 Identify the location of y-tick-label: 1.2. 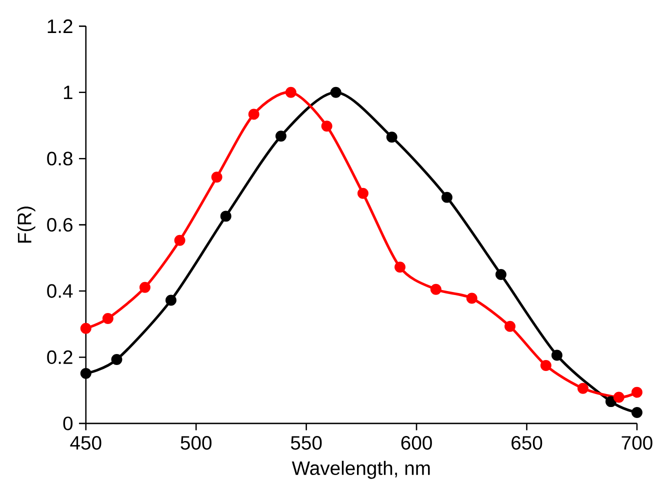
(60, 26).